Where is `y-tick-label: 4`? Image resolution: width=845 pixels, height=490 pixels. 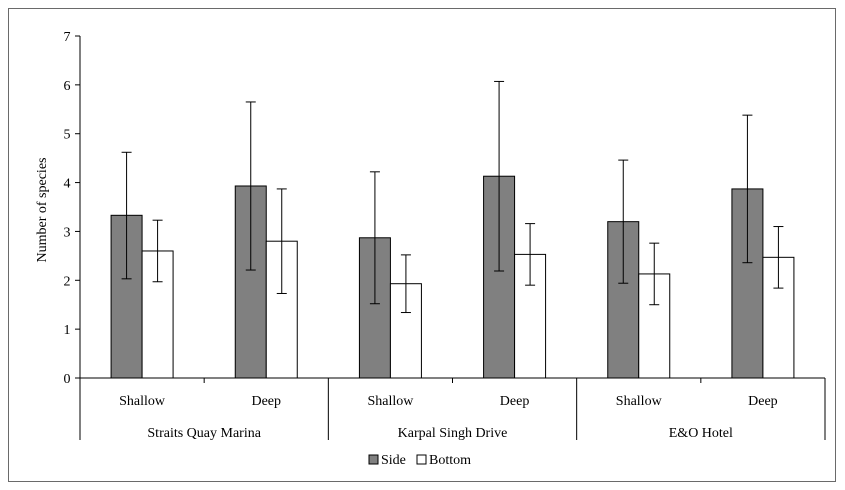
y-tick-label: 4 is located at coordinates (67, 184).